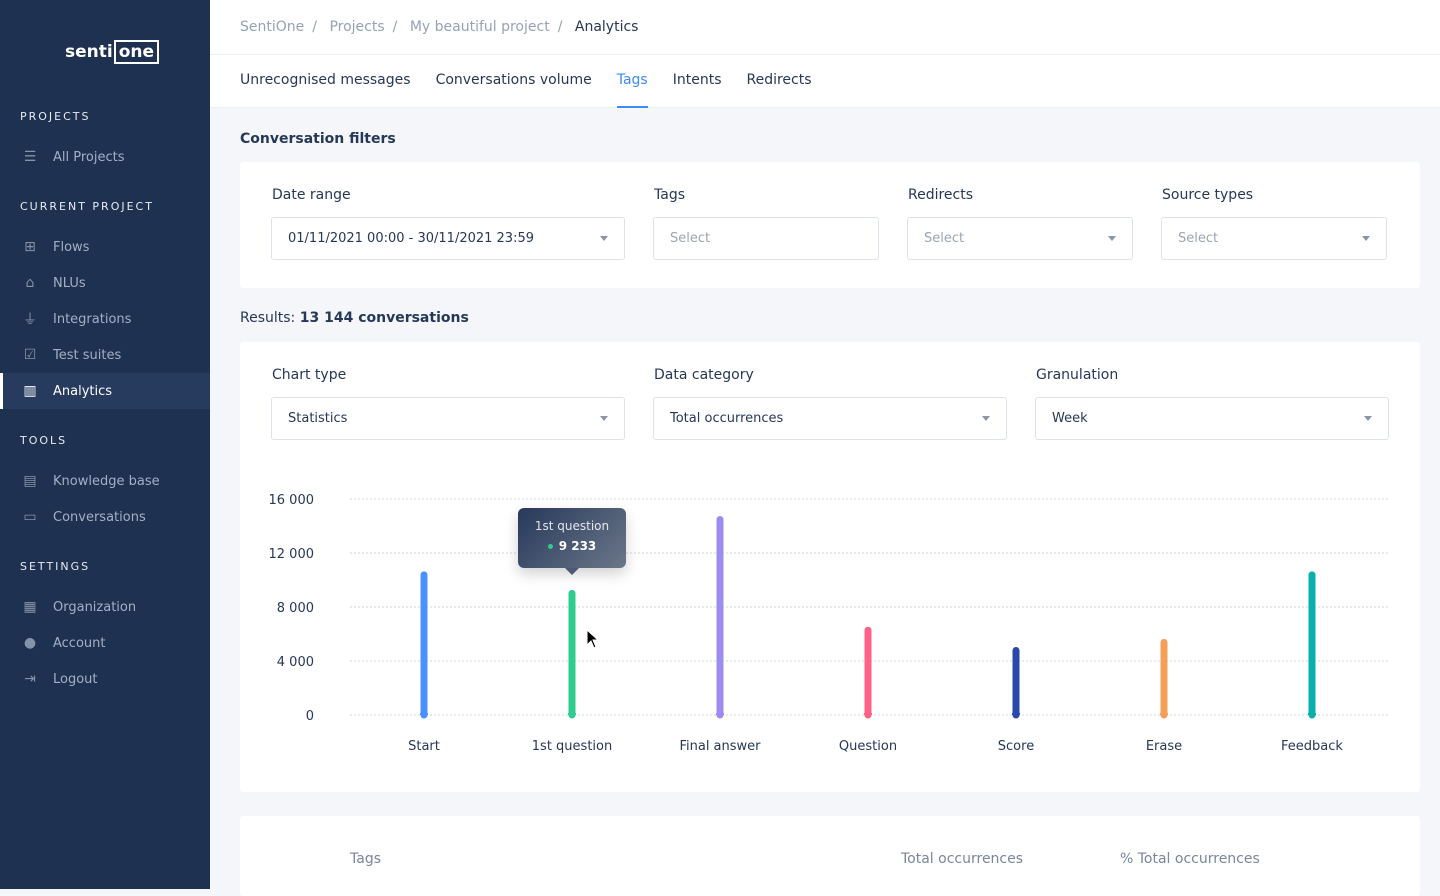 The height and width of the screenshot is (896, 1440). I want to click on x-tick-label: Question, so click(868, 746).